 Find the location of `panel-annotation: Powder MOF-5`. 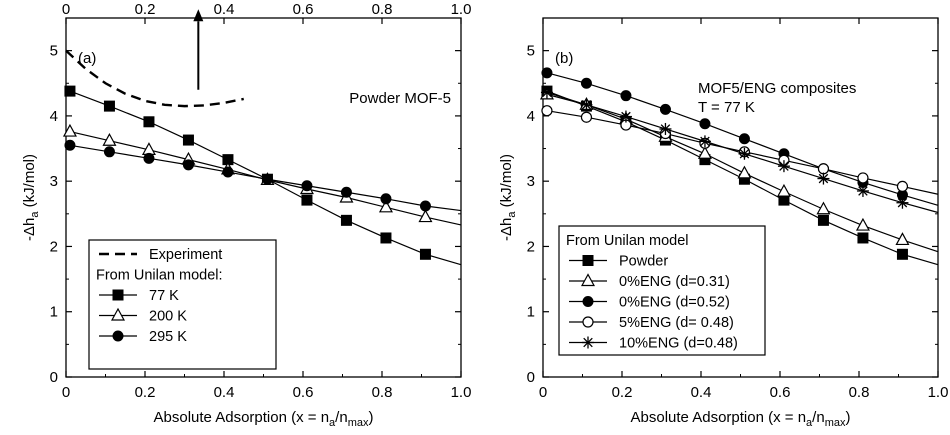

panel-annotation: Powder MOF-5 is located at coordinates (400, 98).